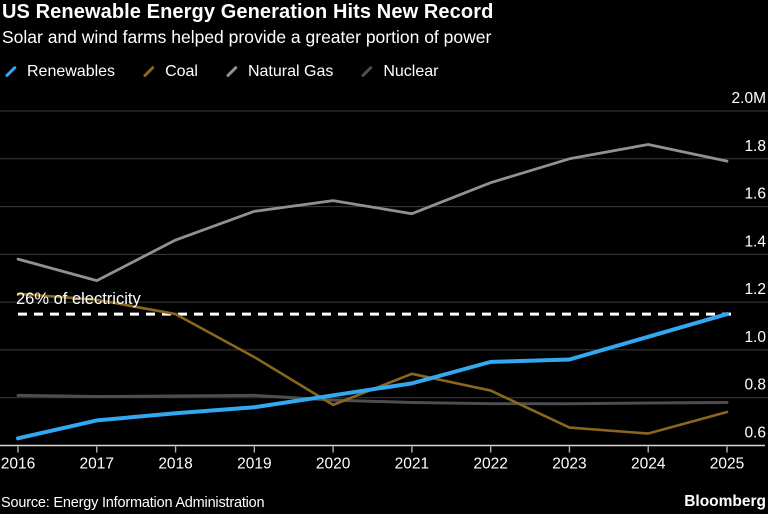 The height and width of the screenshot is (514, 768). What do you see at coordinates (755, 146) in the screenshot?
I see `y-axis-tick-label: 1.8` at bounding box center [755, 146].